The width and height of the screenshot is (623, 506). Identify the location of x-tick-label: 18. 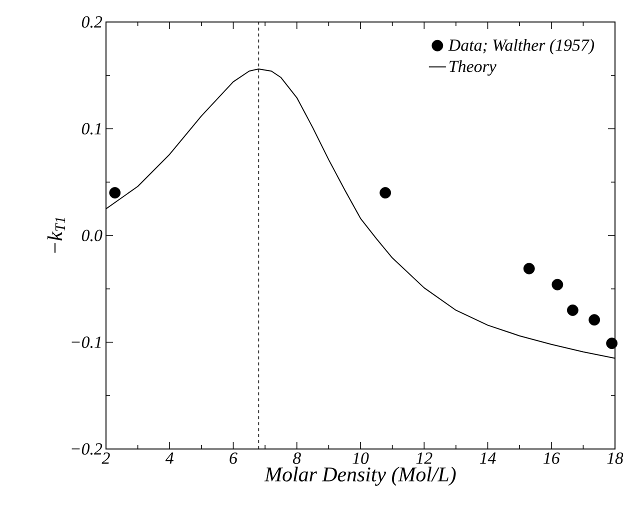
(615, 458).